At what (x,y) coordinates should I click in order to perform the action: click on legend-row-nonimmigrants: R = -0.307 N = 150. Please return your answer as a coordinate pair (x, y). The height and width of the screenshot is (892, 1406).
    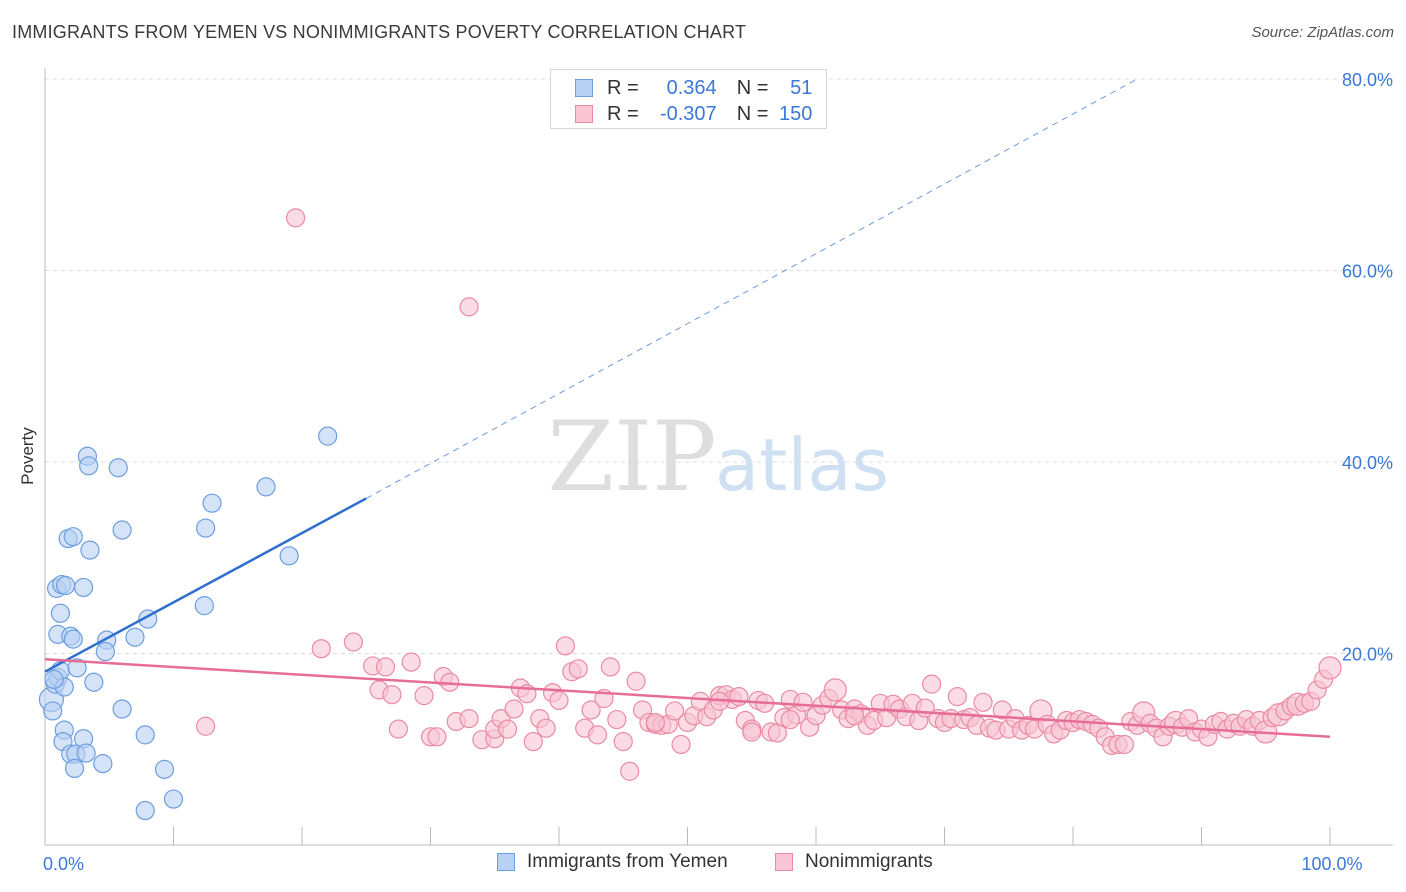
    Looking at the image, I should click on (693, 114).